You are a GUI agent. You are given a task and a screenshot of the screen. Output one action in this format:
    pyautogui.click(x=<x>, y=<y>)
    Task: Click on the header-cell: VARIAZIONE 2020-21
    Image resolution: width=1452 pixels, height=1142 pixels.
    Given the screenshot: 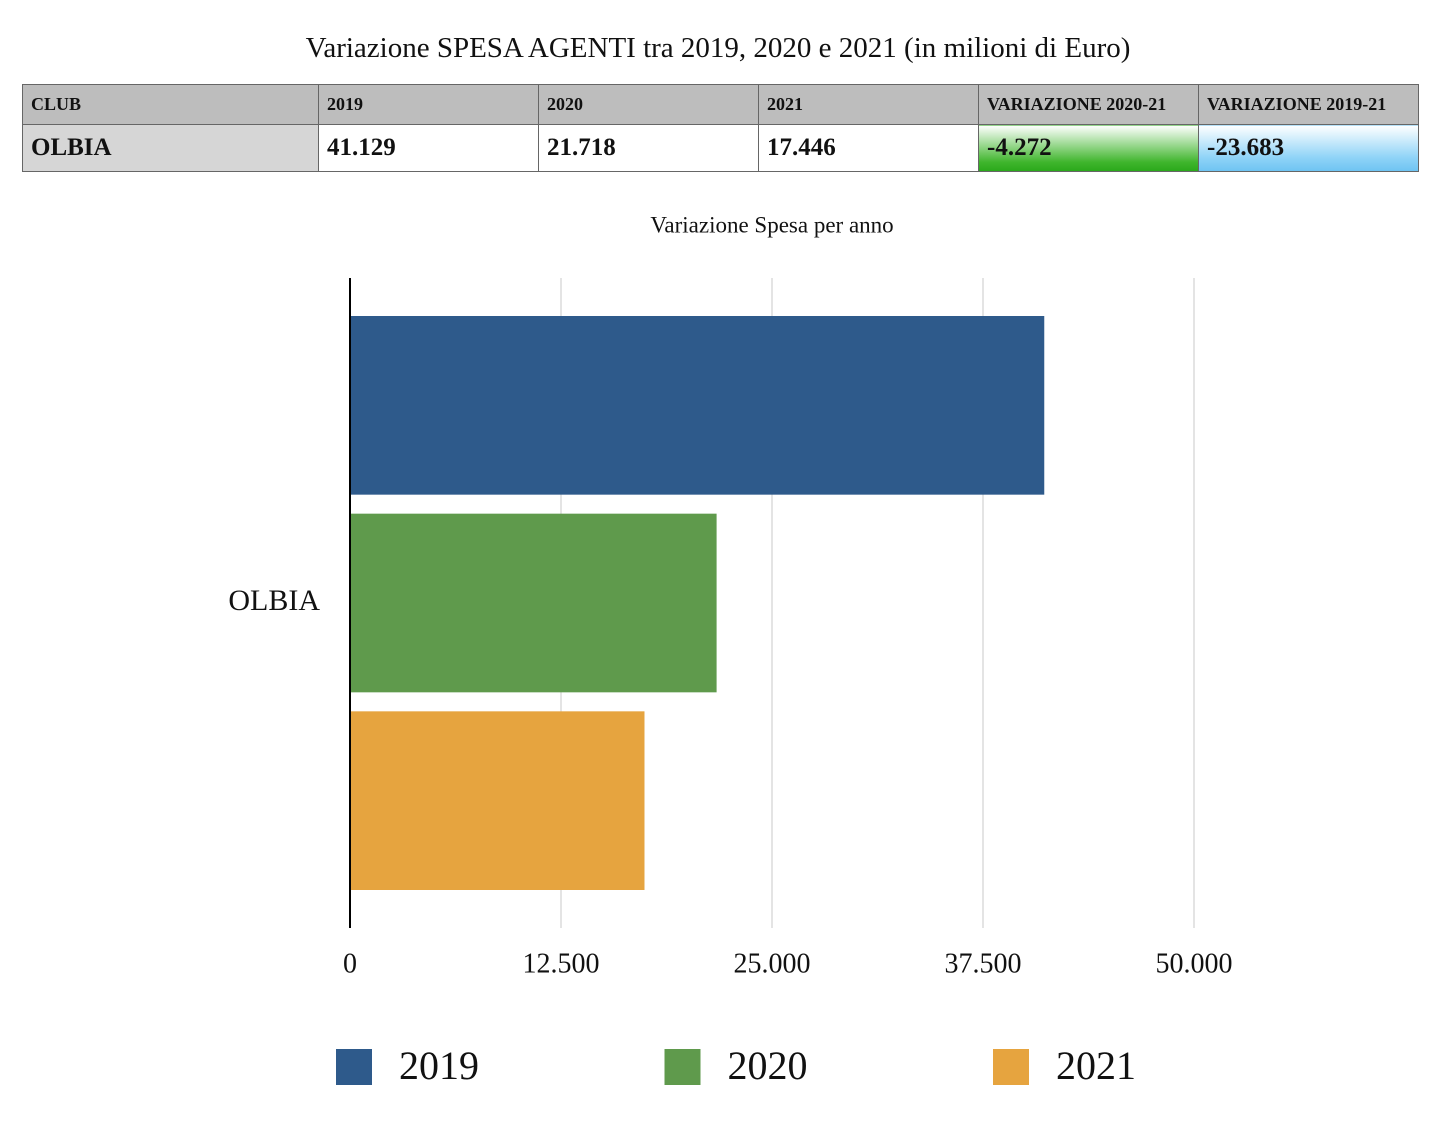 What is the action you would take?
    pyautogui.click(x=1088, y=104)
    